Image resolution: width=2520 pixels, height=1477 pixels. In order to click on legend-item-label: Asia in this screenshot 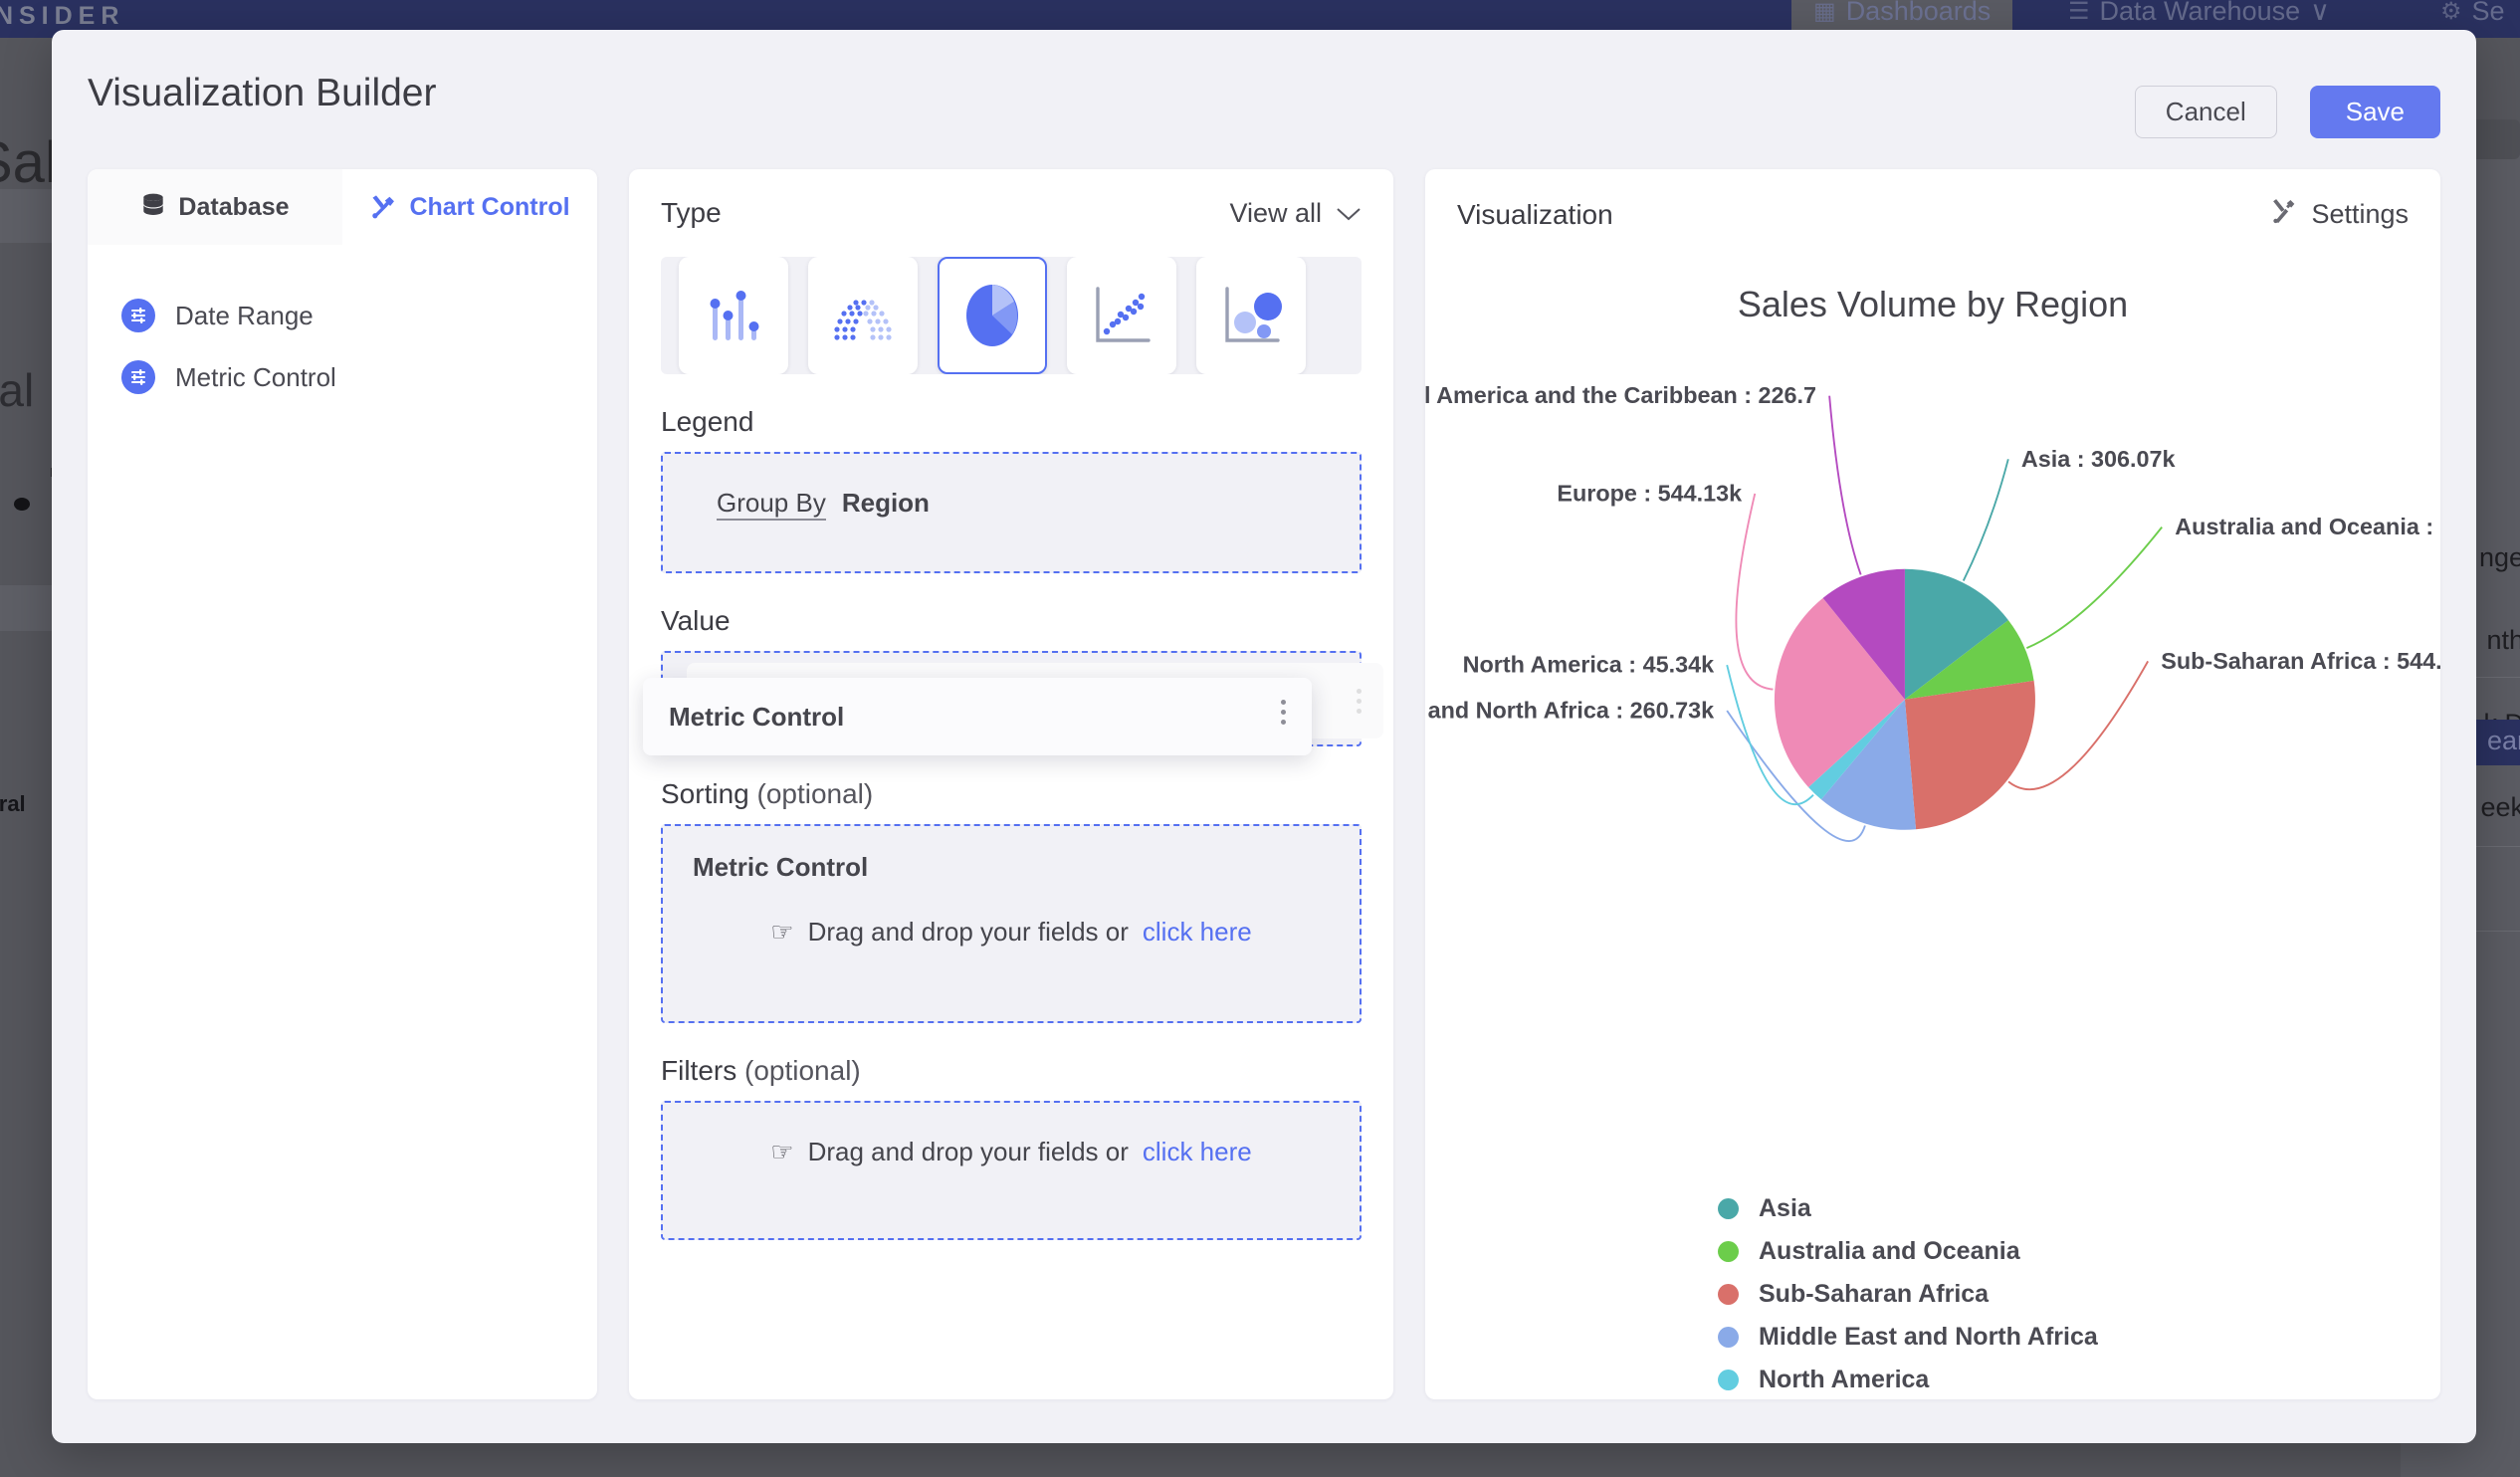, I will do `click(1785, 1208)`.